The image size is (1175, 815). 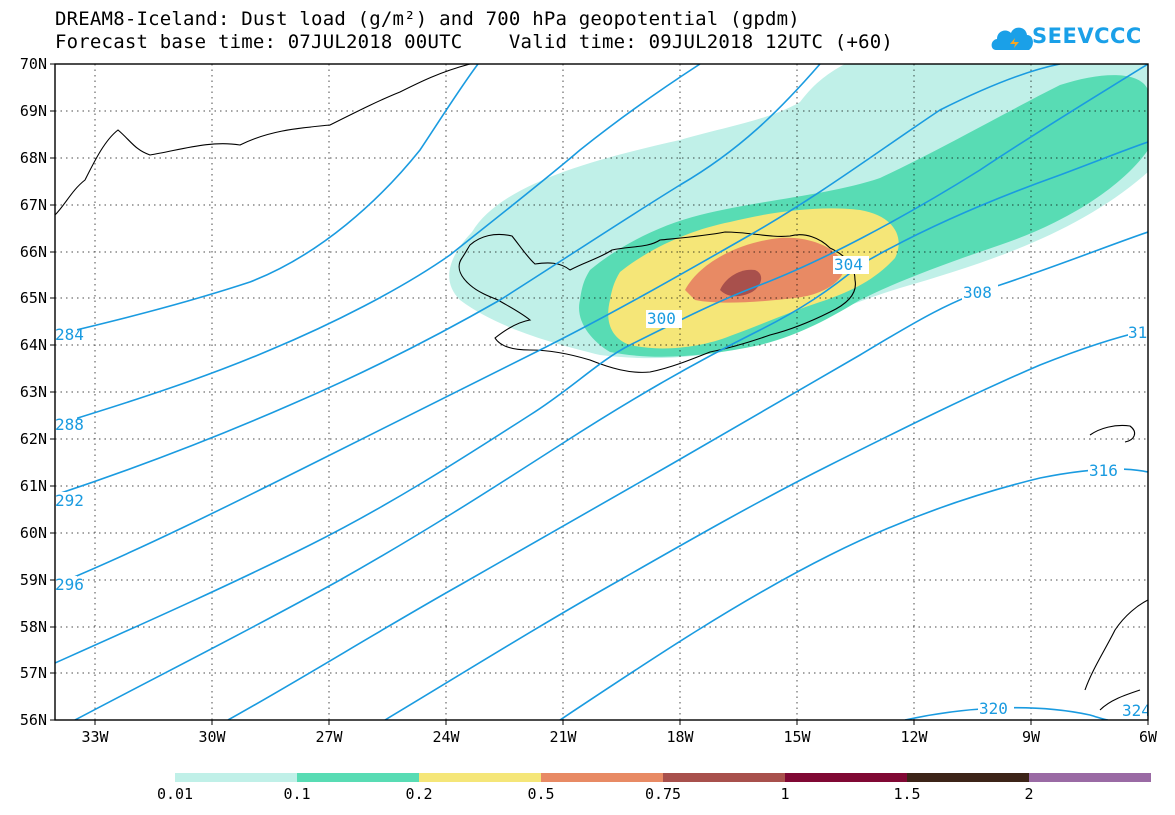 What do you see at coordinates (33, 205) in the screenshot?
I see `lat-label: 67N` at bounding box center [33, 205].